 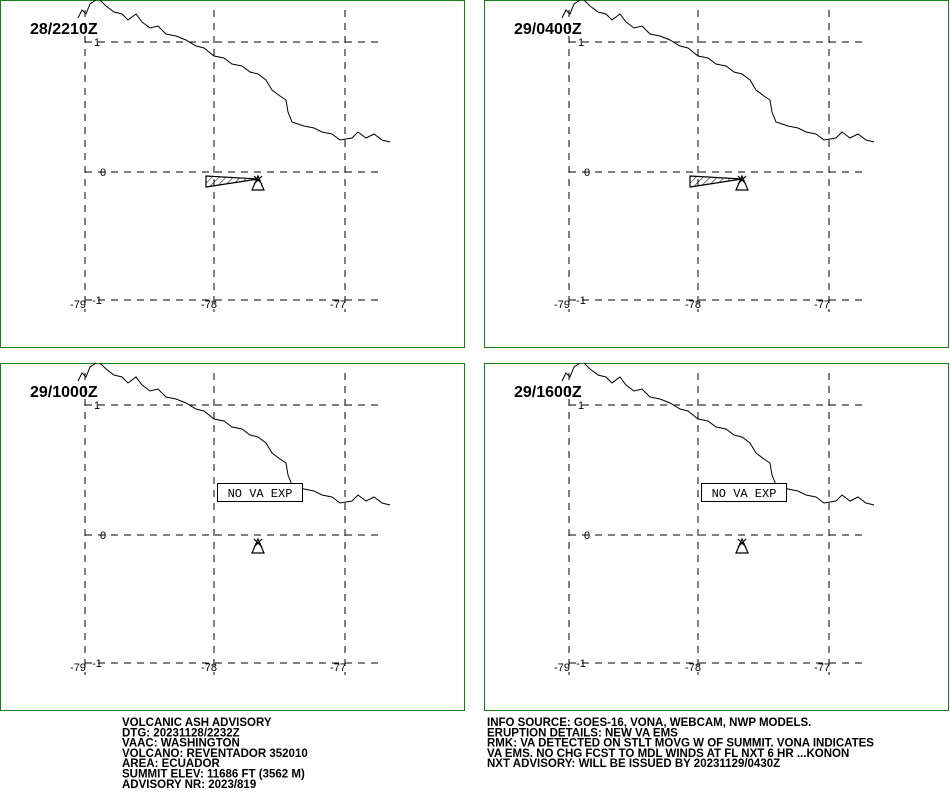 What do you see at coordinates (64, 392) in the screenshot?
I see `valid-time: 29/1000Z` at bounding box center [64, 392].